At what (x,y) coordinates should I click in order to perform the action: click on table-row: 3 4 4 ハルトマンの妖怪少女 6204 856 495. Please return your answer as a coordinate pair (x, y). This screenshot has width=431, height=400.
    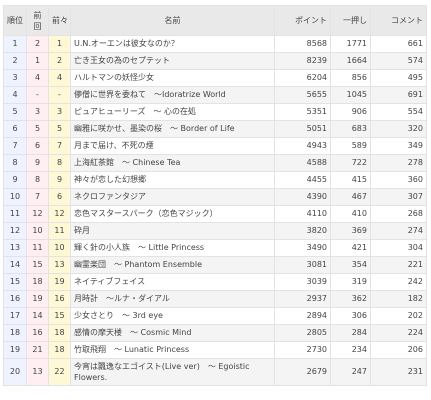
    Looking at the image, I should click on (215, 78).